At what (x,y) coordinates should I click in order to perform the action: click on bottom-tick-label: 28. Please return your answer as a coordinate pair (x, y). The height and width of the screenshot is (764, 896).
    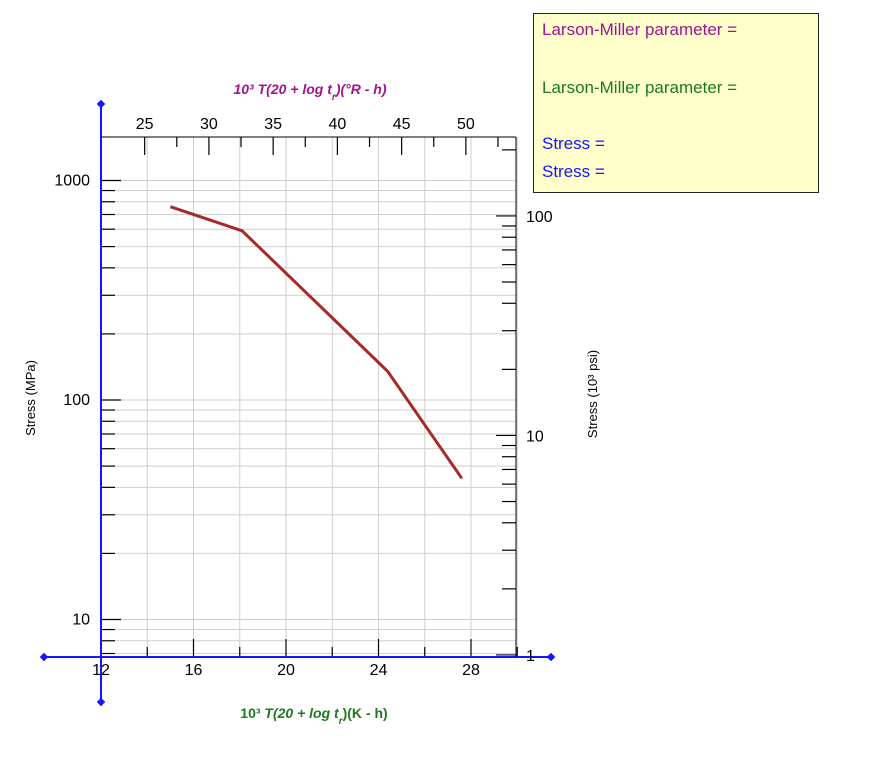
    Looking at the image, I should click on (471, 670).